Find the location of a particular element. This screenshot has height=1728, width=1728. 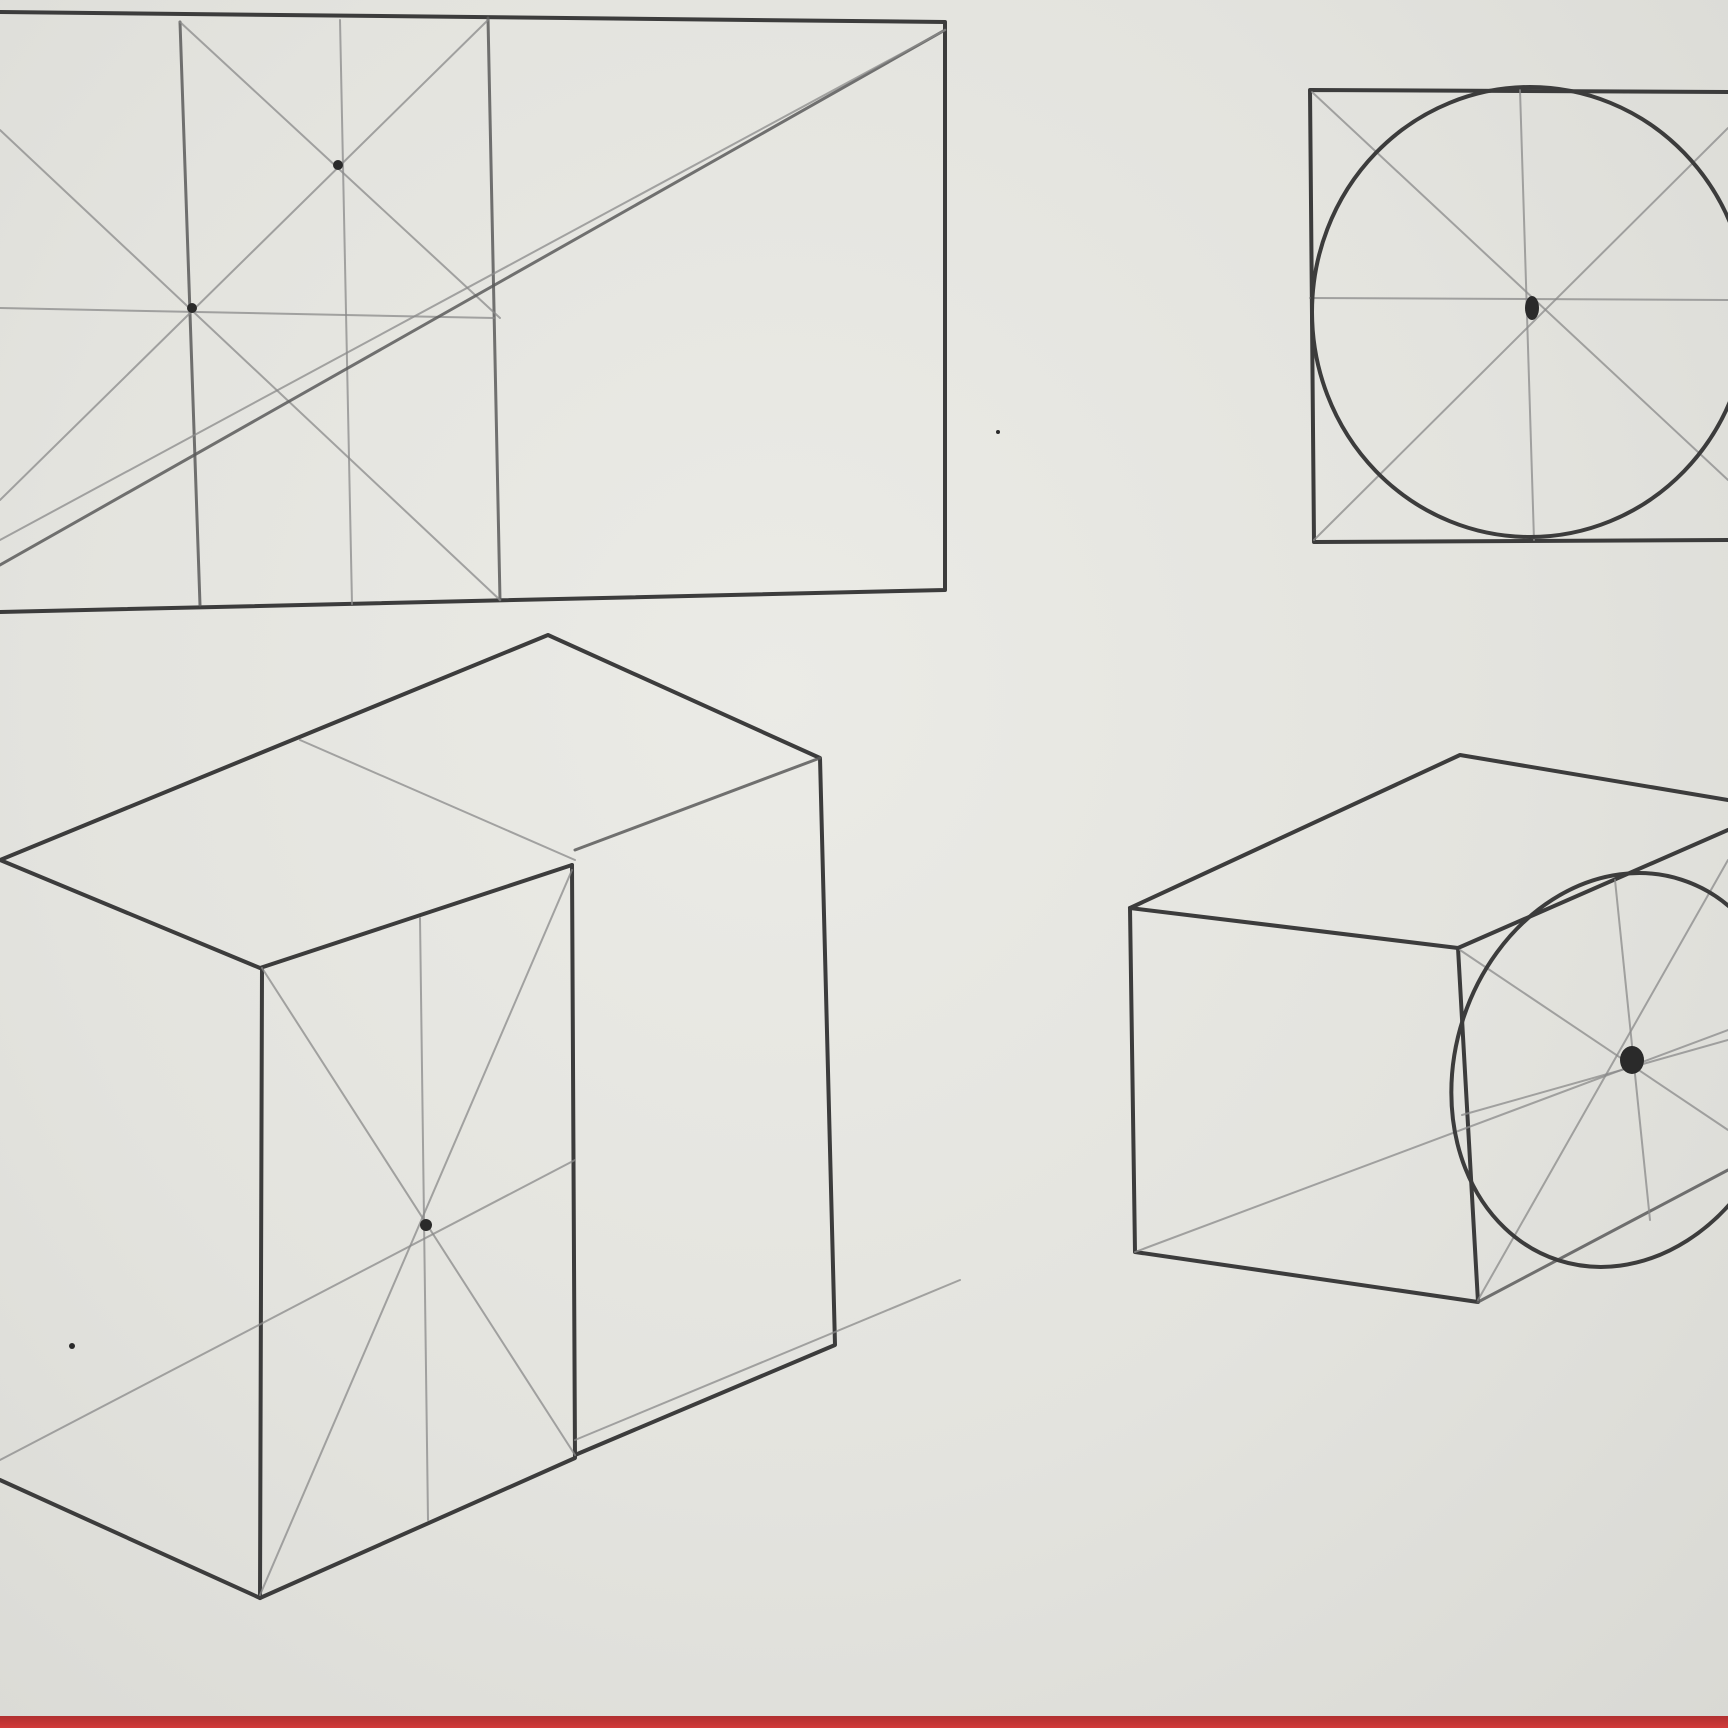

cube-with-ellipse-in-perspective is located at coordinates (1428, 1028).